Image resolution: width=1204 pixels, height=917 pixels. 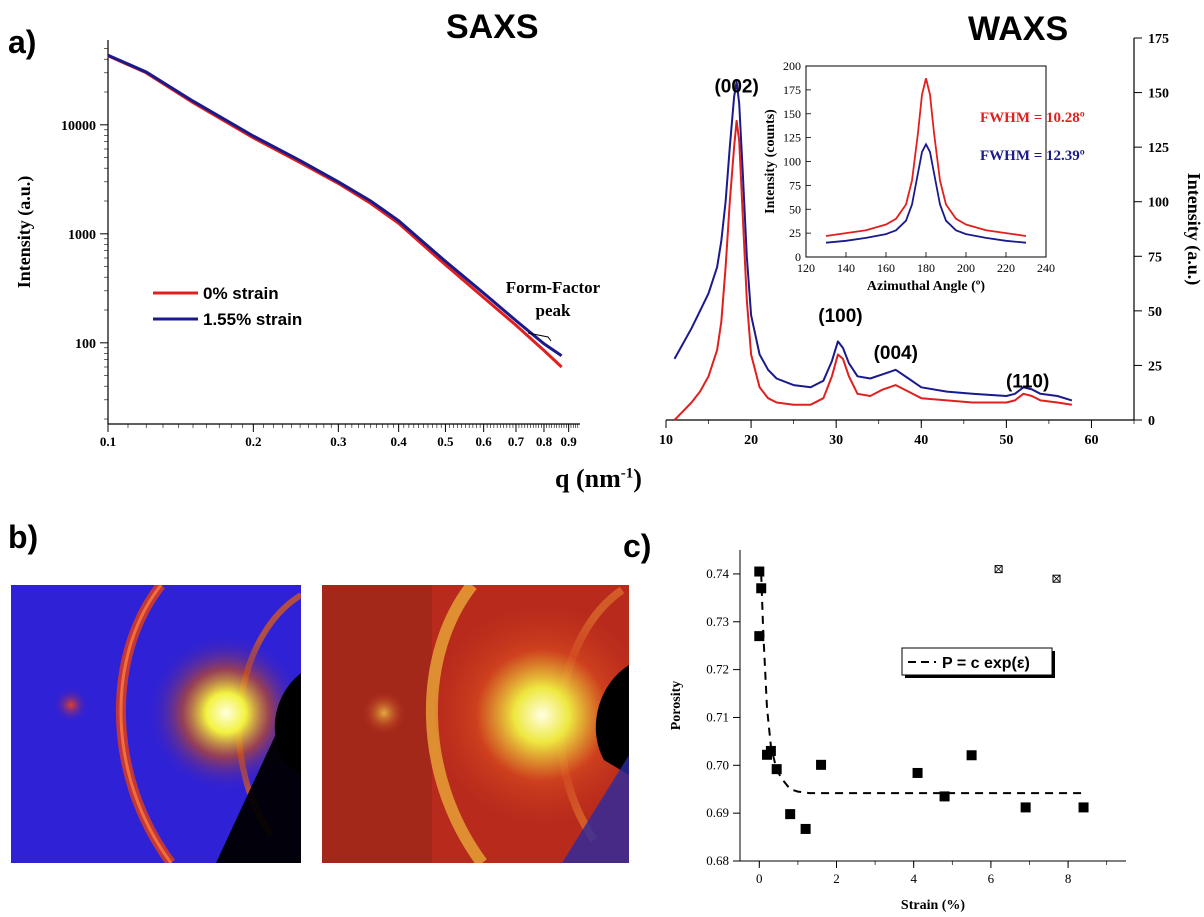 I want to click on saxs-annotation-line2: peak, so click(x=554, y=310).